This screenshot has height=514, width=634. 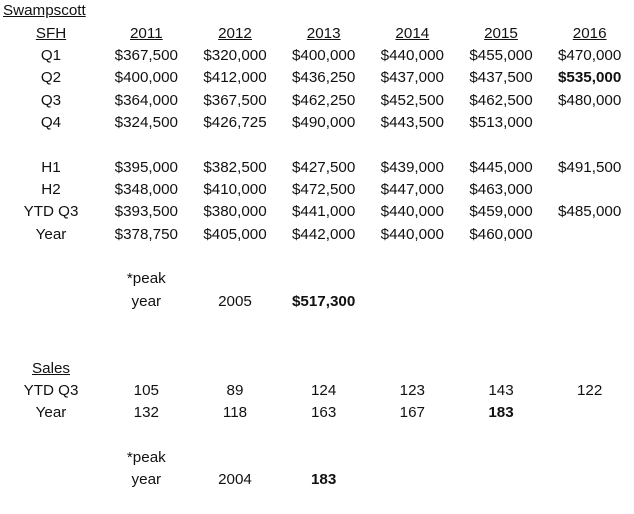 I want to click on table-cell: $459,000, so click(x=501, y=212).